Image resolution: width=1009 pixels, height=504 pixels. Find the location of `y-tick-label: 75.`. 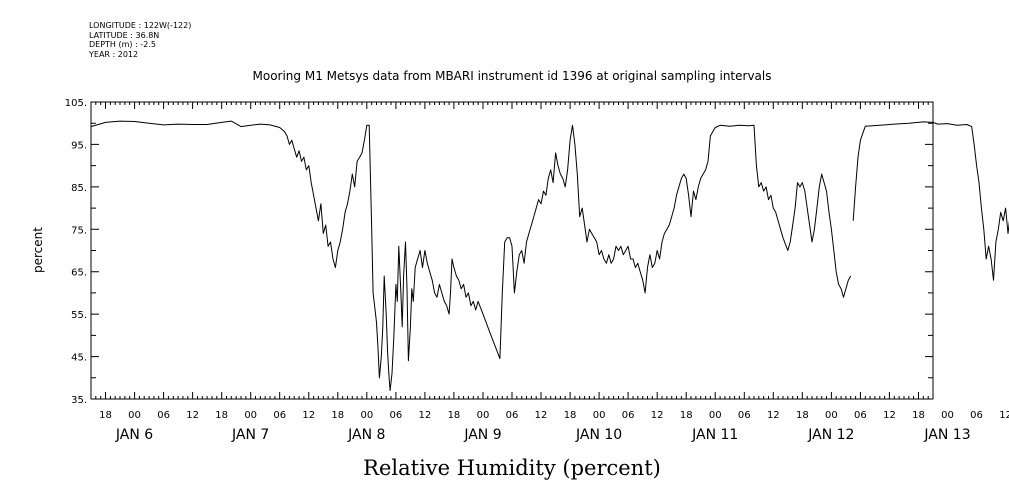

y-tick-label: 75. is located at coordinates (79, 230).